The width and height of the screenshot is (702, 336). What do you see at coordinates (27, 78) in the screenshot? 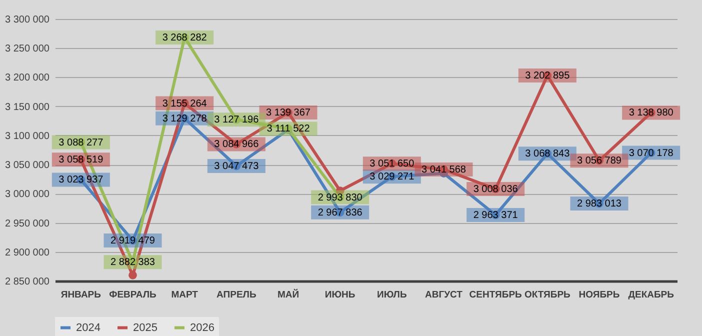
I see `y-tick-label: 3 200 000` at bounding box center [27, 78].